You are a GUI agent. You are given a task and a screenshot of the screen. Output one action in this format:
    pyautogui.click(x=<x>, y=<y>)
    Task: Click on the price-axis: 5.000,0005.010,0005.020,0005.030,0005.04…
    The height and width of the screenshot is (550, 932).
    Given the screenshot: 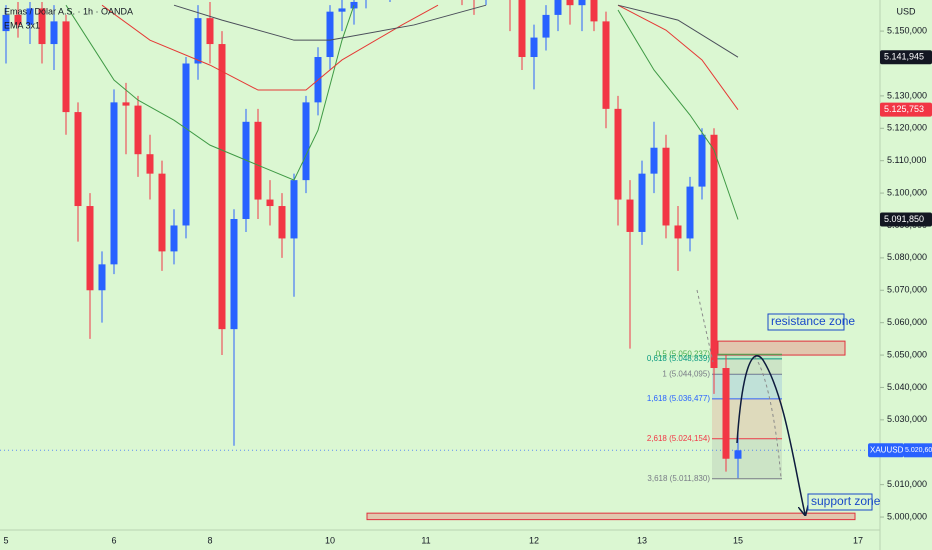 What is the action you would take?
    pyautogui.click(x=900, y=273)
    